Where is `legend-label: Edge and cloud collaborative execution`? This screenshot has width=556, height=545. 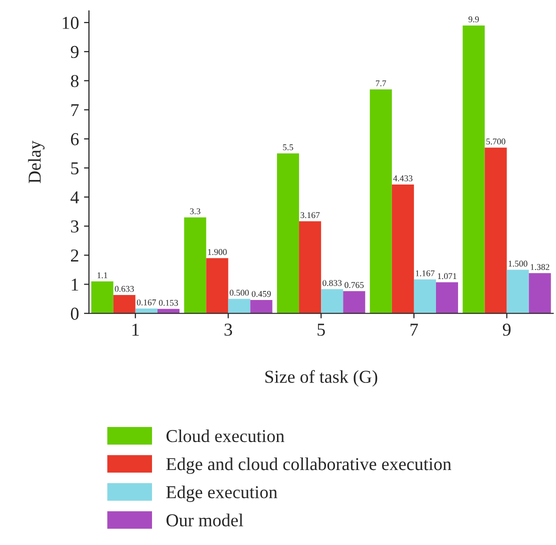 legend-label: Edge and cloud collaborative execution is located at coordinates (309, 466).